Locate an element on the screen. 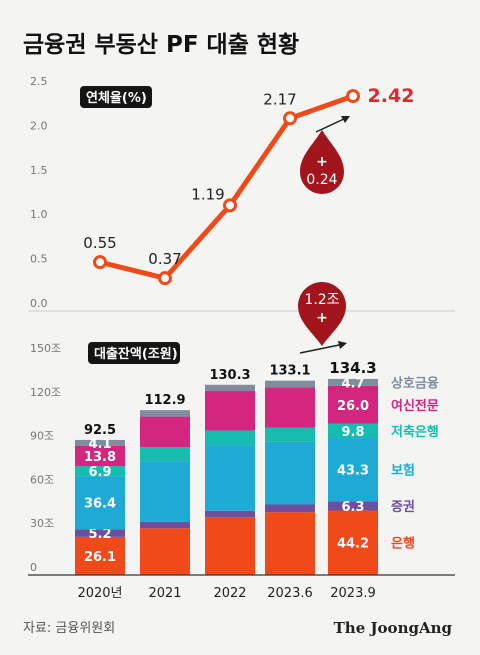 The width and height of the screenshot is (480, 655). line-legend-label: 연체율(%) is located at coordinates (116, 98).